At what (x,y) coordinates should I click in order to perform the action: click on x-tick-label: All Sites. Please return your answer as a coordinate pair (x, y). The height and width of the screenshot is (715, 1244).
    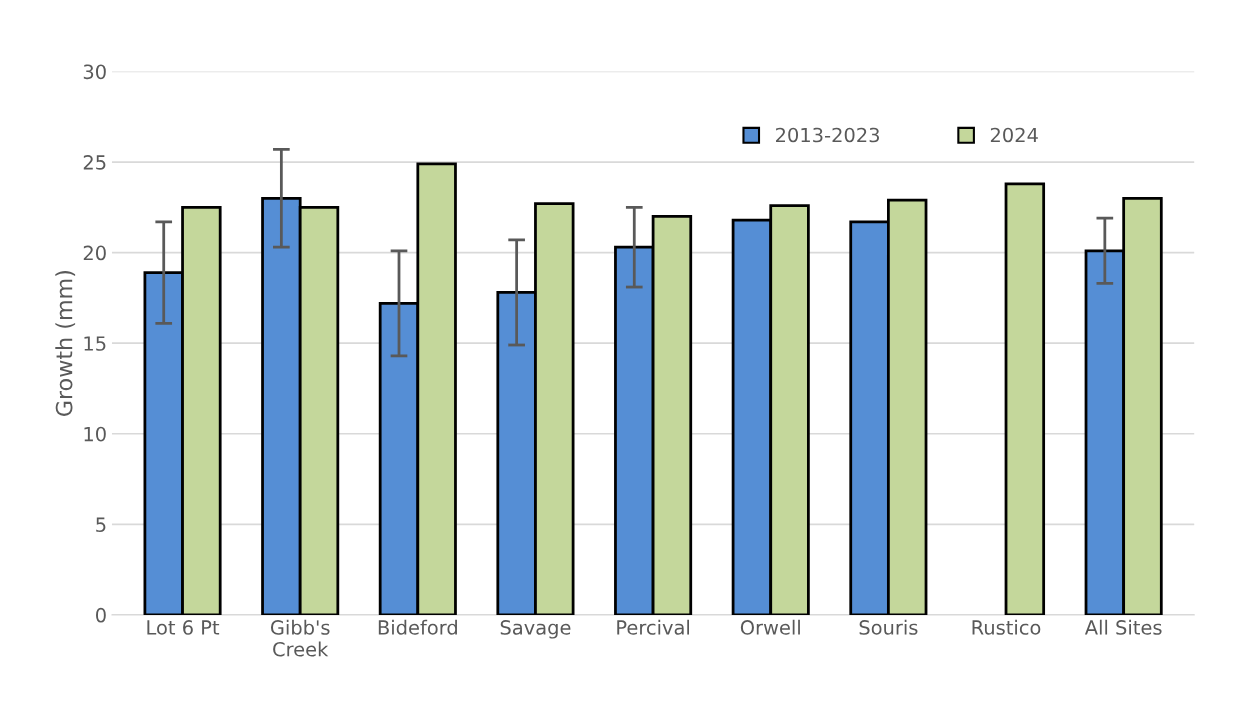
    Looking at the image, I should click on (1123, 627).